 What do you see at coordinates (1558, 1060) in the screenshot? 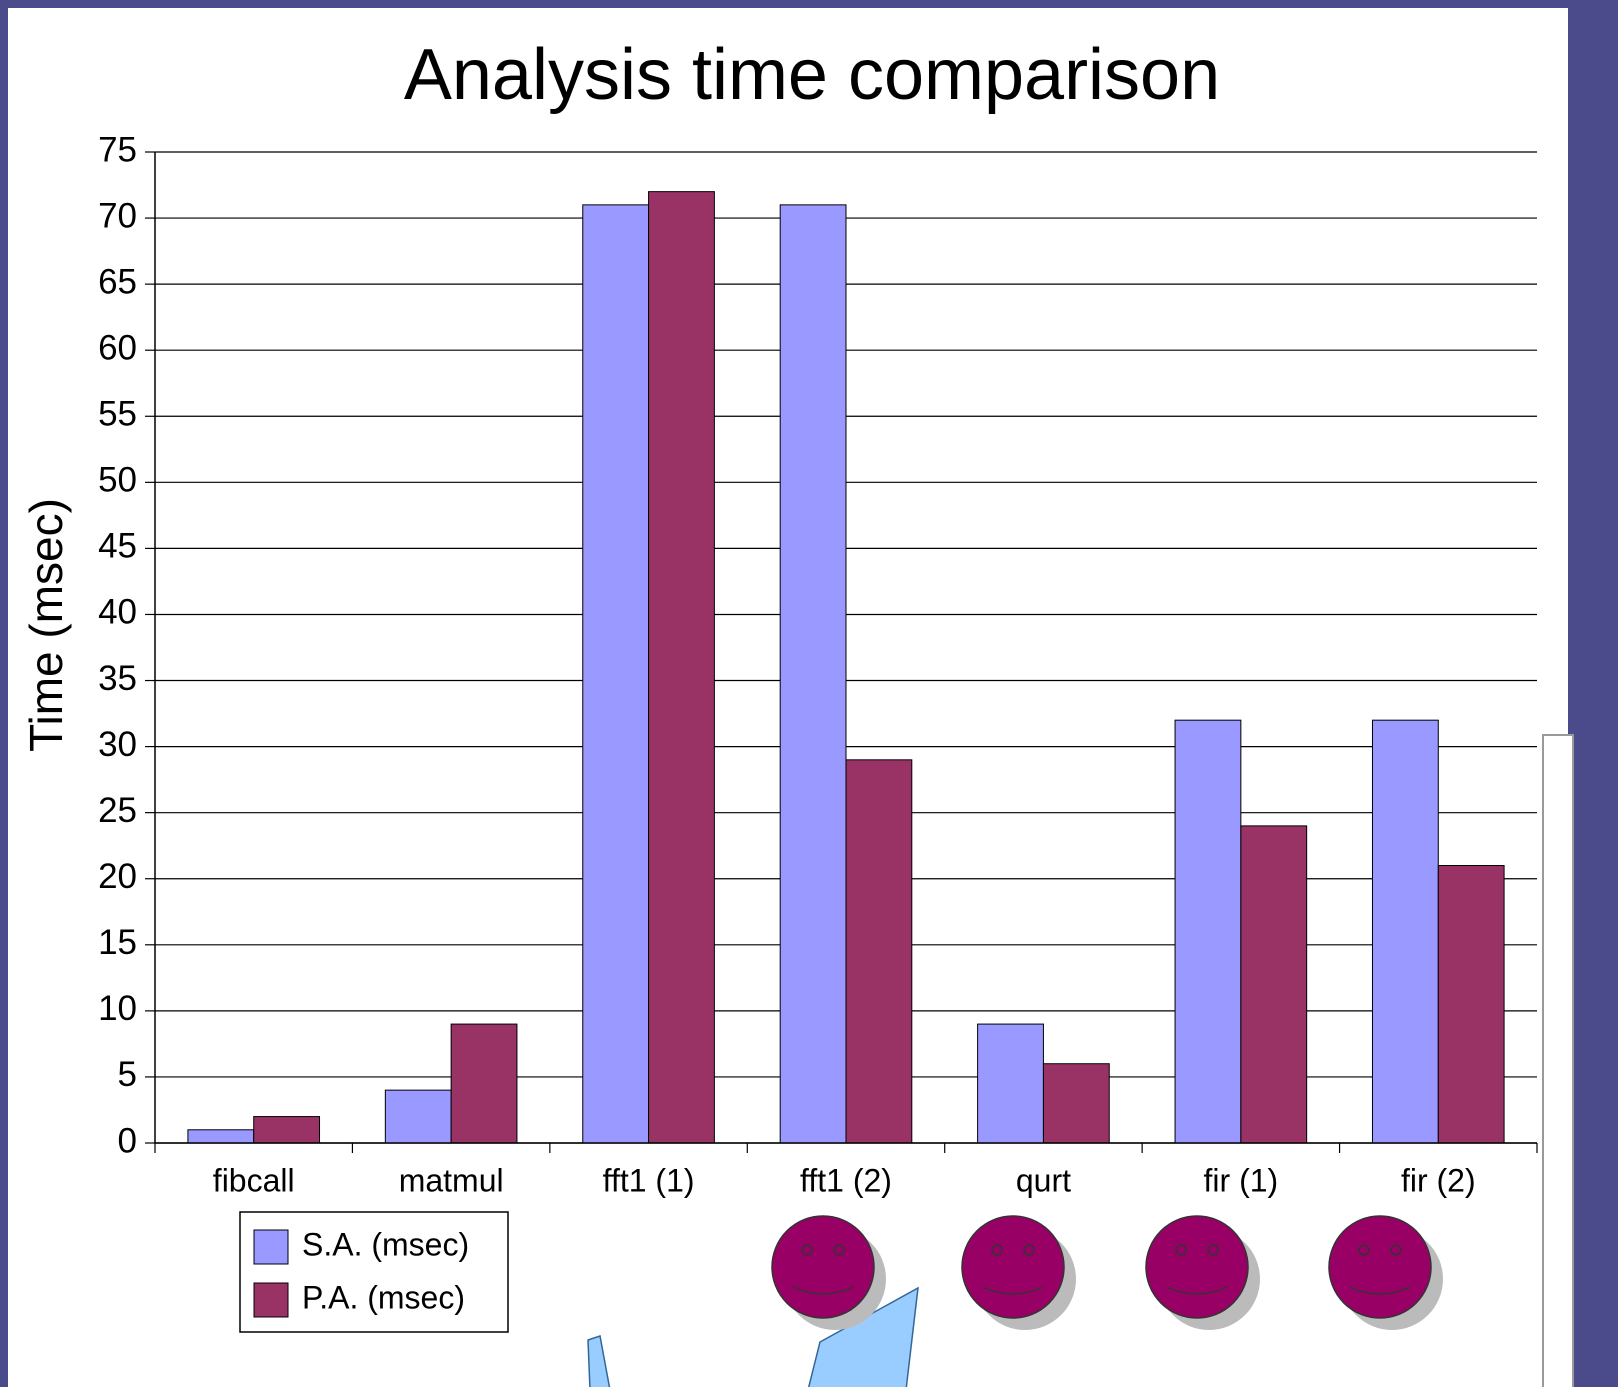
I see `side-frame` at bounding box center [1558, 1060].